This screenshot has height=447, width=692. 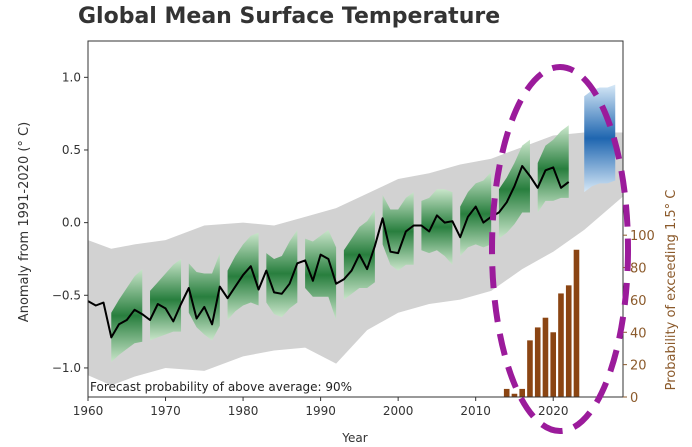 What do you see at coordinates (354, 438) in the screenshot?
I see `x-axis-label: Year` at bounding box center [354, 438].